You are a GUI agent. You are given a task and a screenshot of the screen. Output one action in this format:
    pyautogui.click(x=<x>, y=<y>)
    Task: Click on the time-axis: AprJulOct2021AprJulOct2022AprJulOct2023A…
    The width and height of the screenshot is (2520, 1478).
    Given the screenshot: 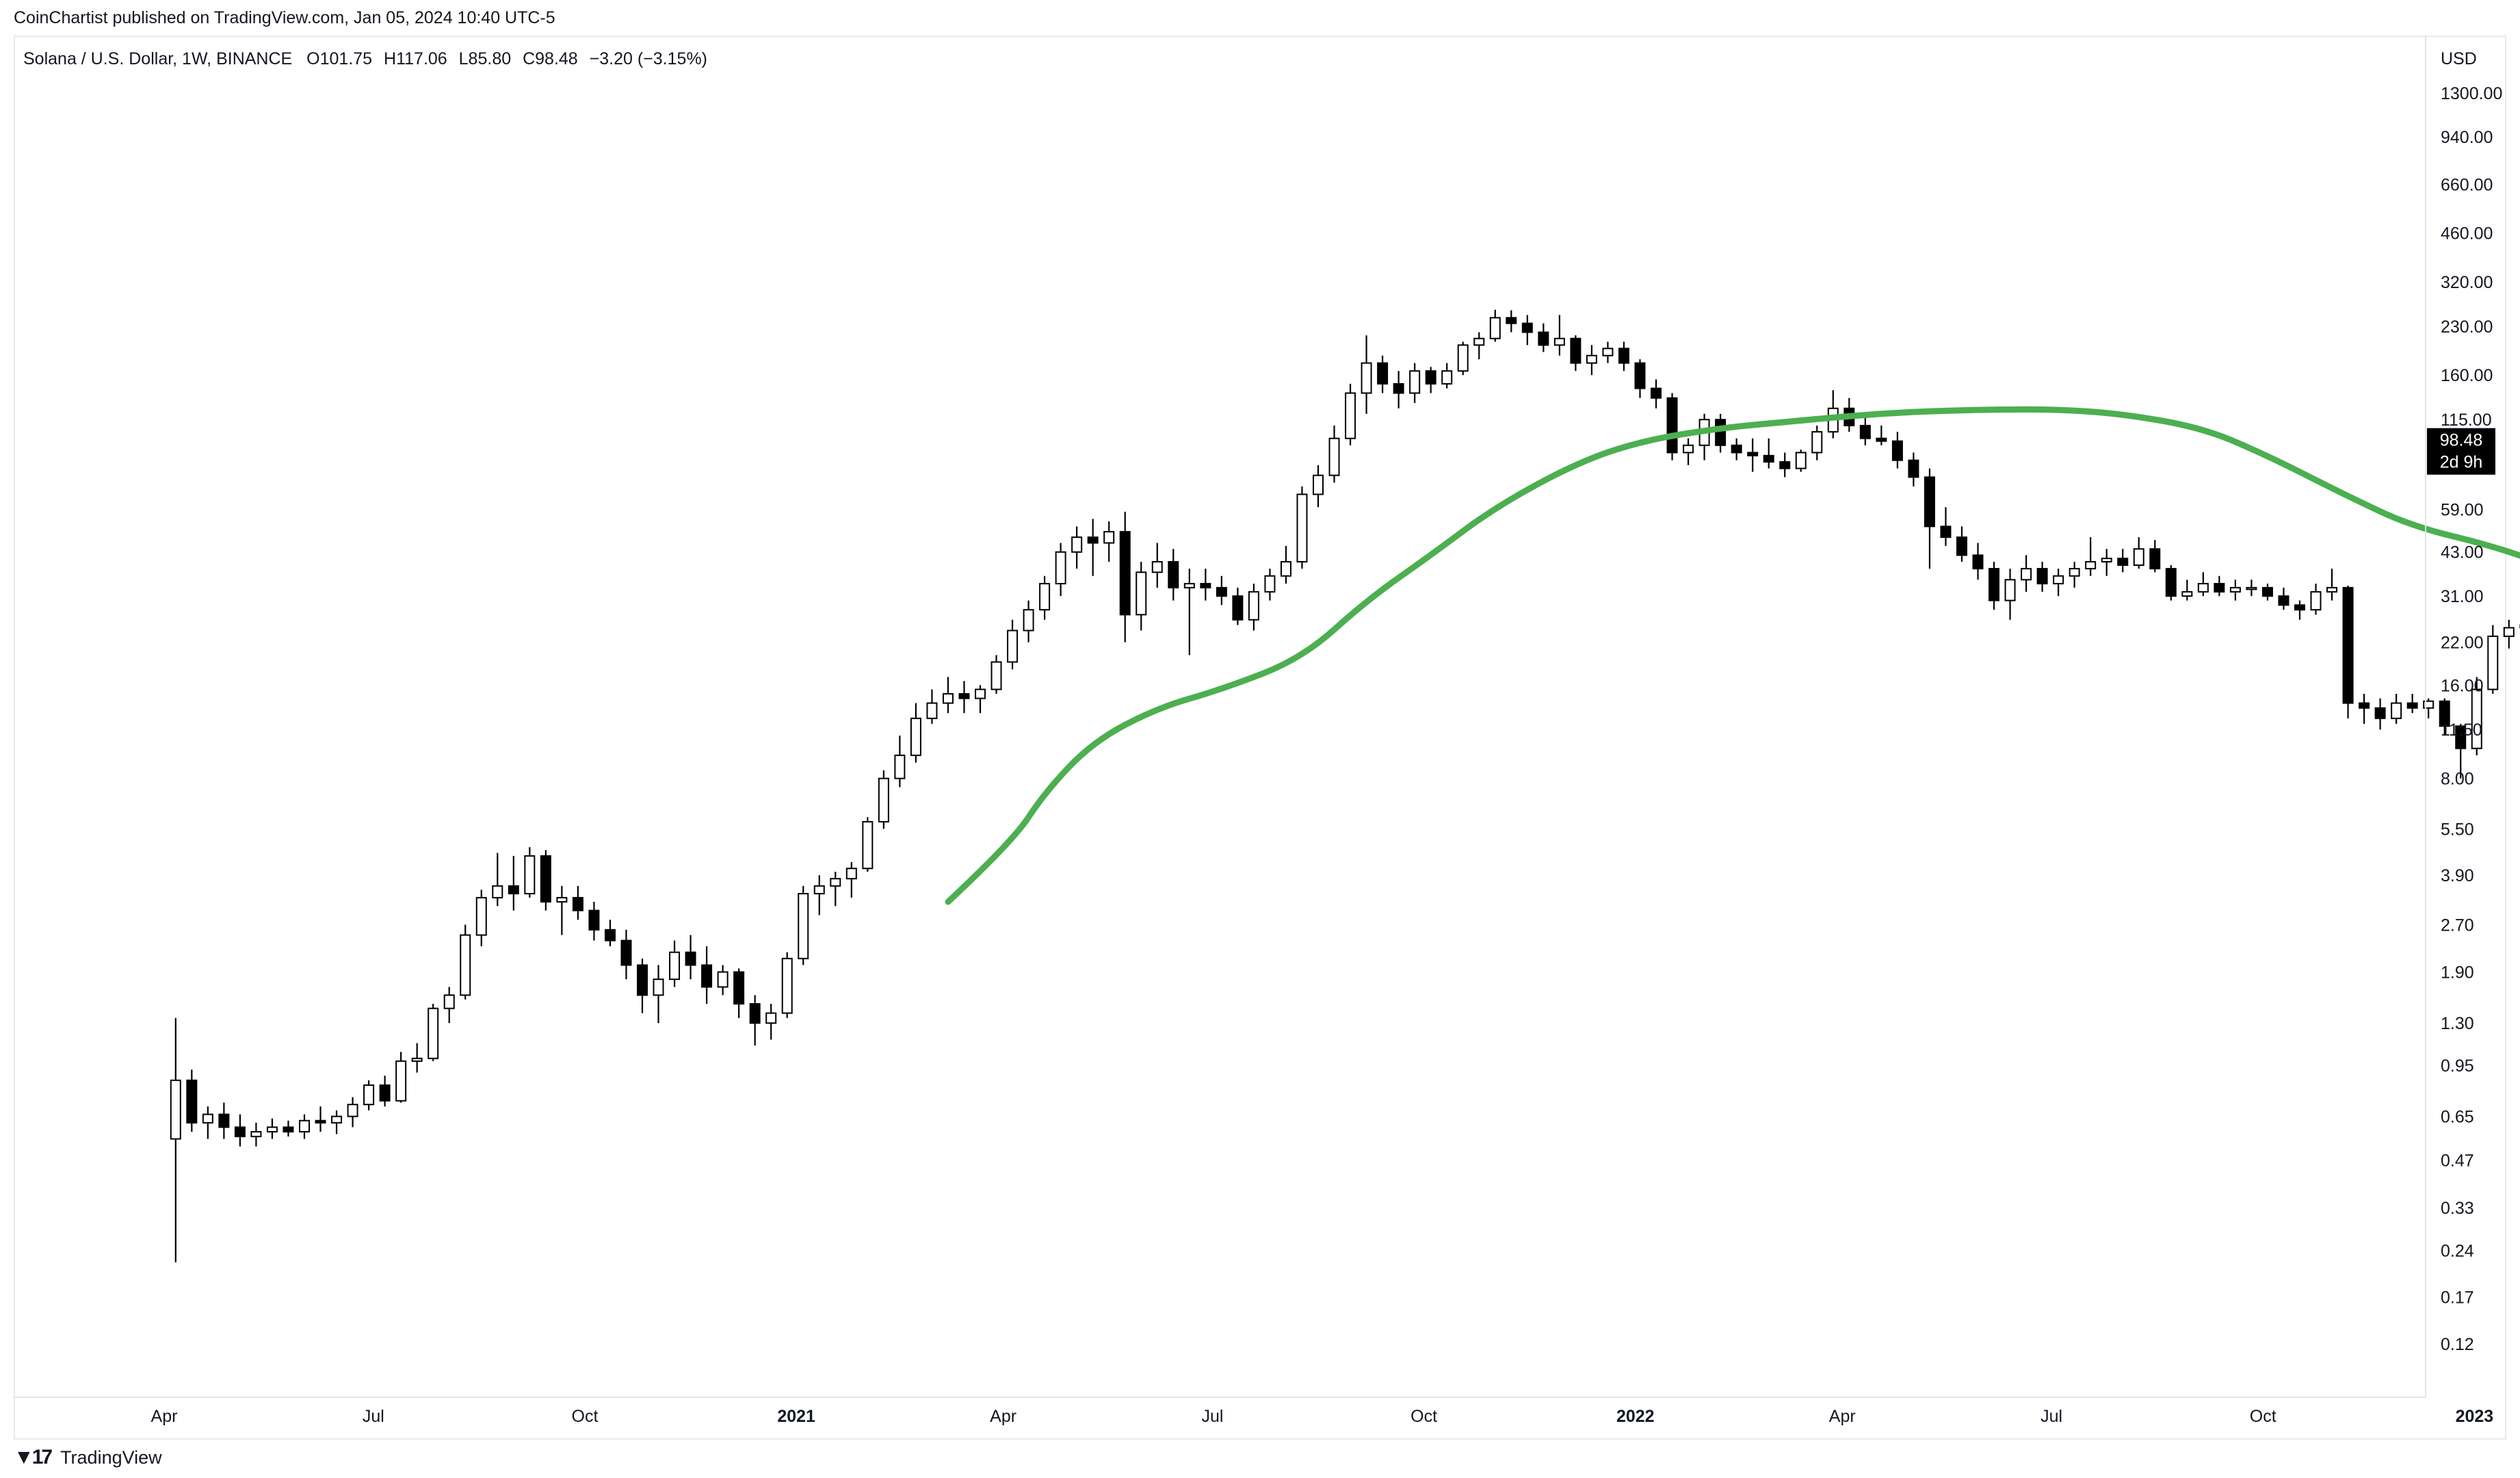 What is the action you would take?
    pyautogui.click(x=1322, y=1416)
    